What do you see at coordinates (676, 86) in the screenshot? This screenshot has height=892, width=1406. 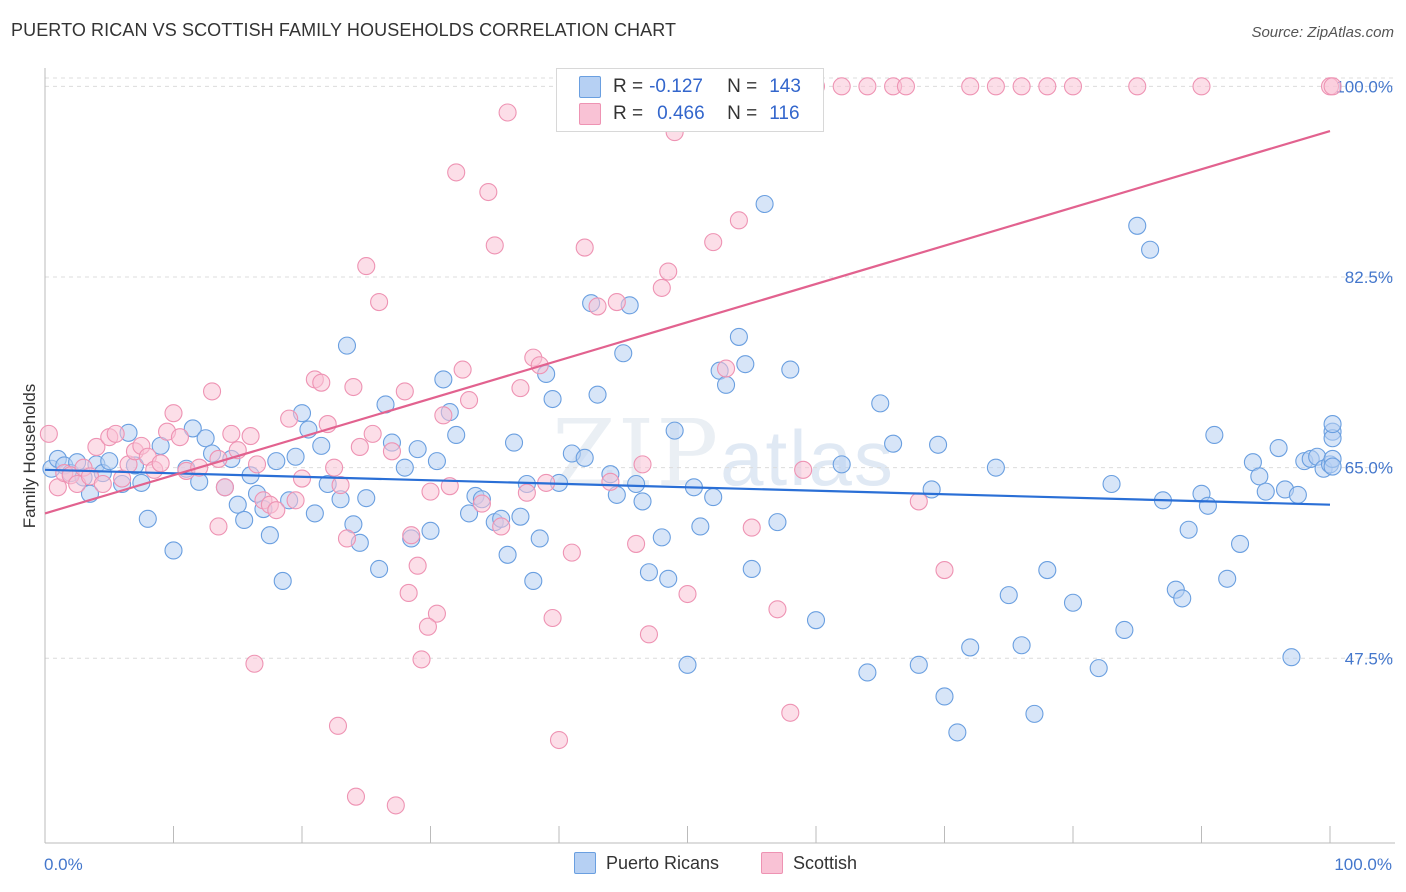 I see `legend-r-value: -0.127` at bounding box center [676, 86].